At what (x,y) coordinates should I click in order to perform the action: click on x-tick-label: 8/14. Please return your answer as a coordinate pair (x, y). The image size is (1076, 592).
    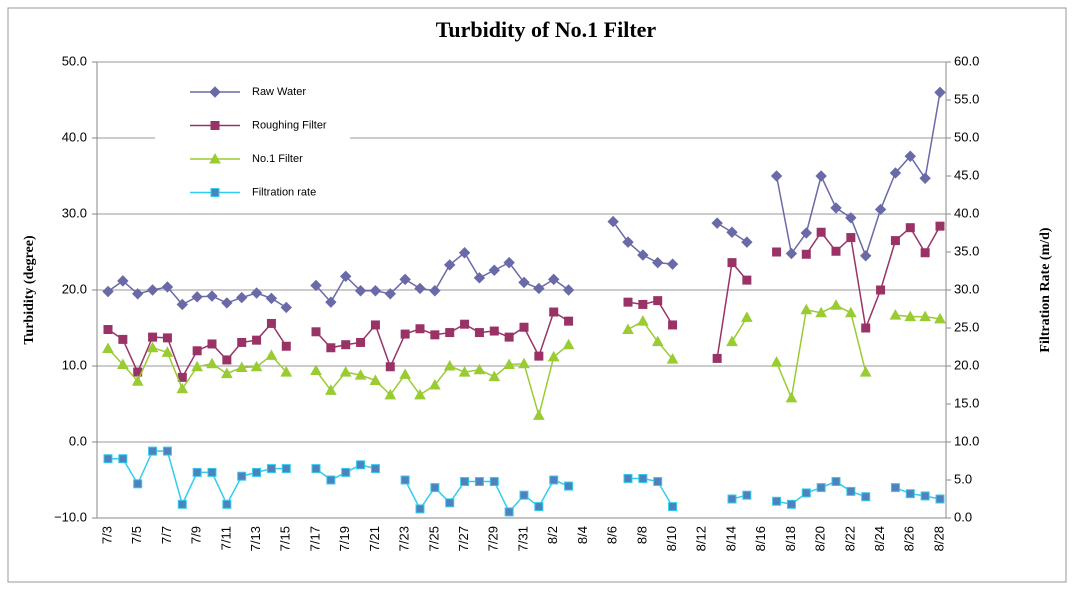
    Looking at the image, I should click on (730, 538).